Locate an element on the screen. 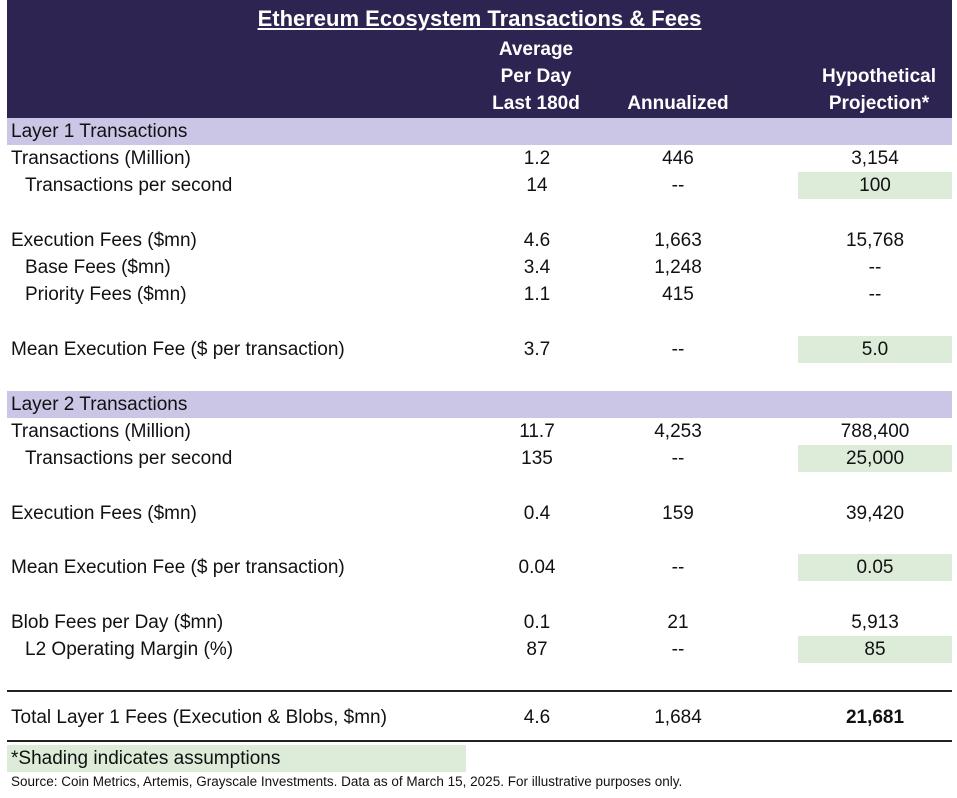 The image size is (957, 798). column-header-projection-line-1: Hypothetical is located at coordinates (879, 76).